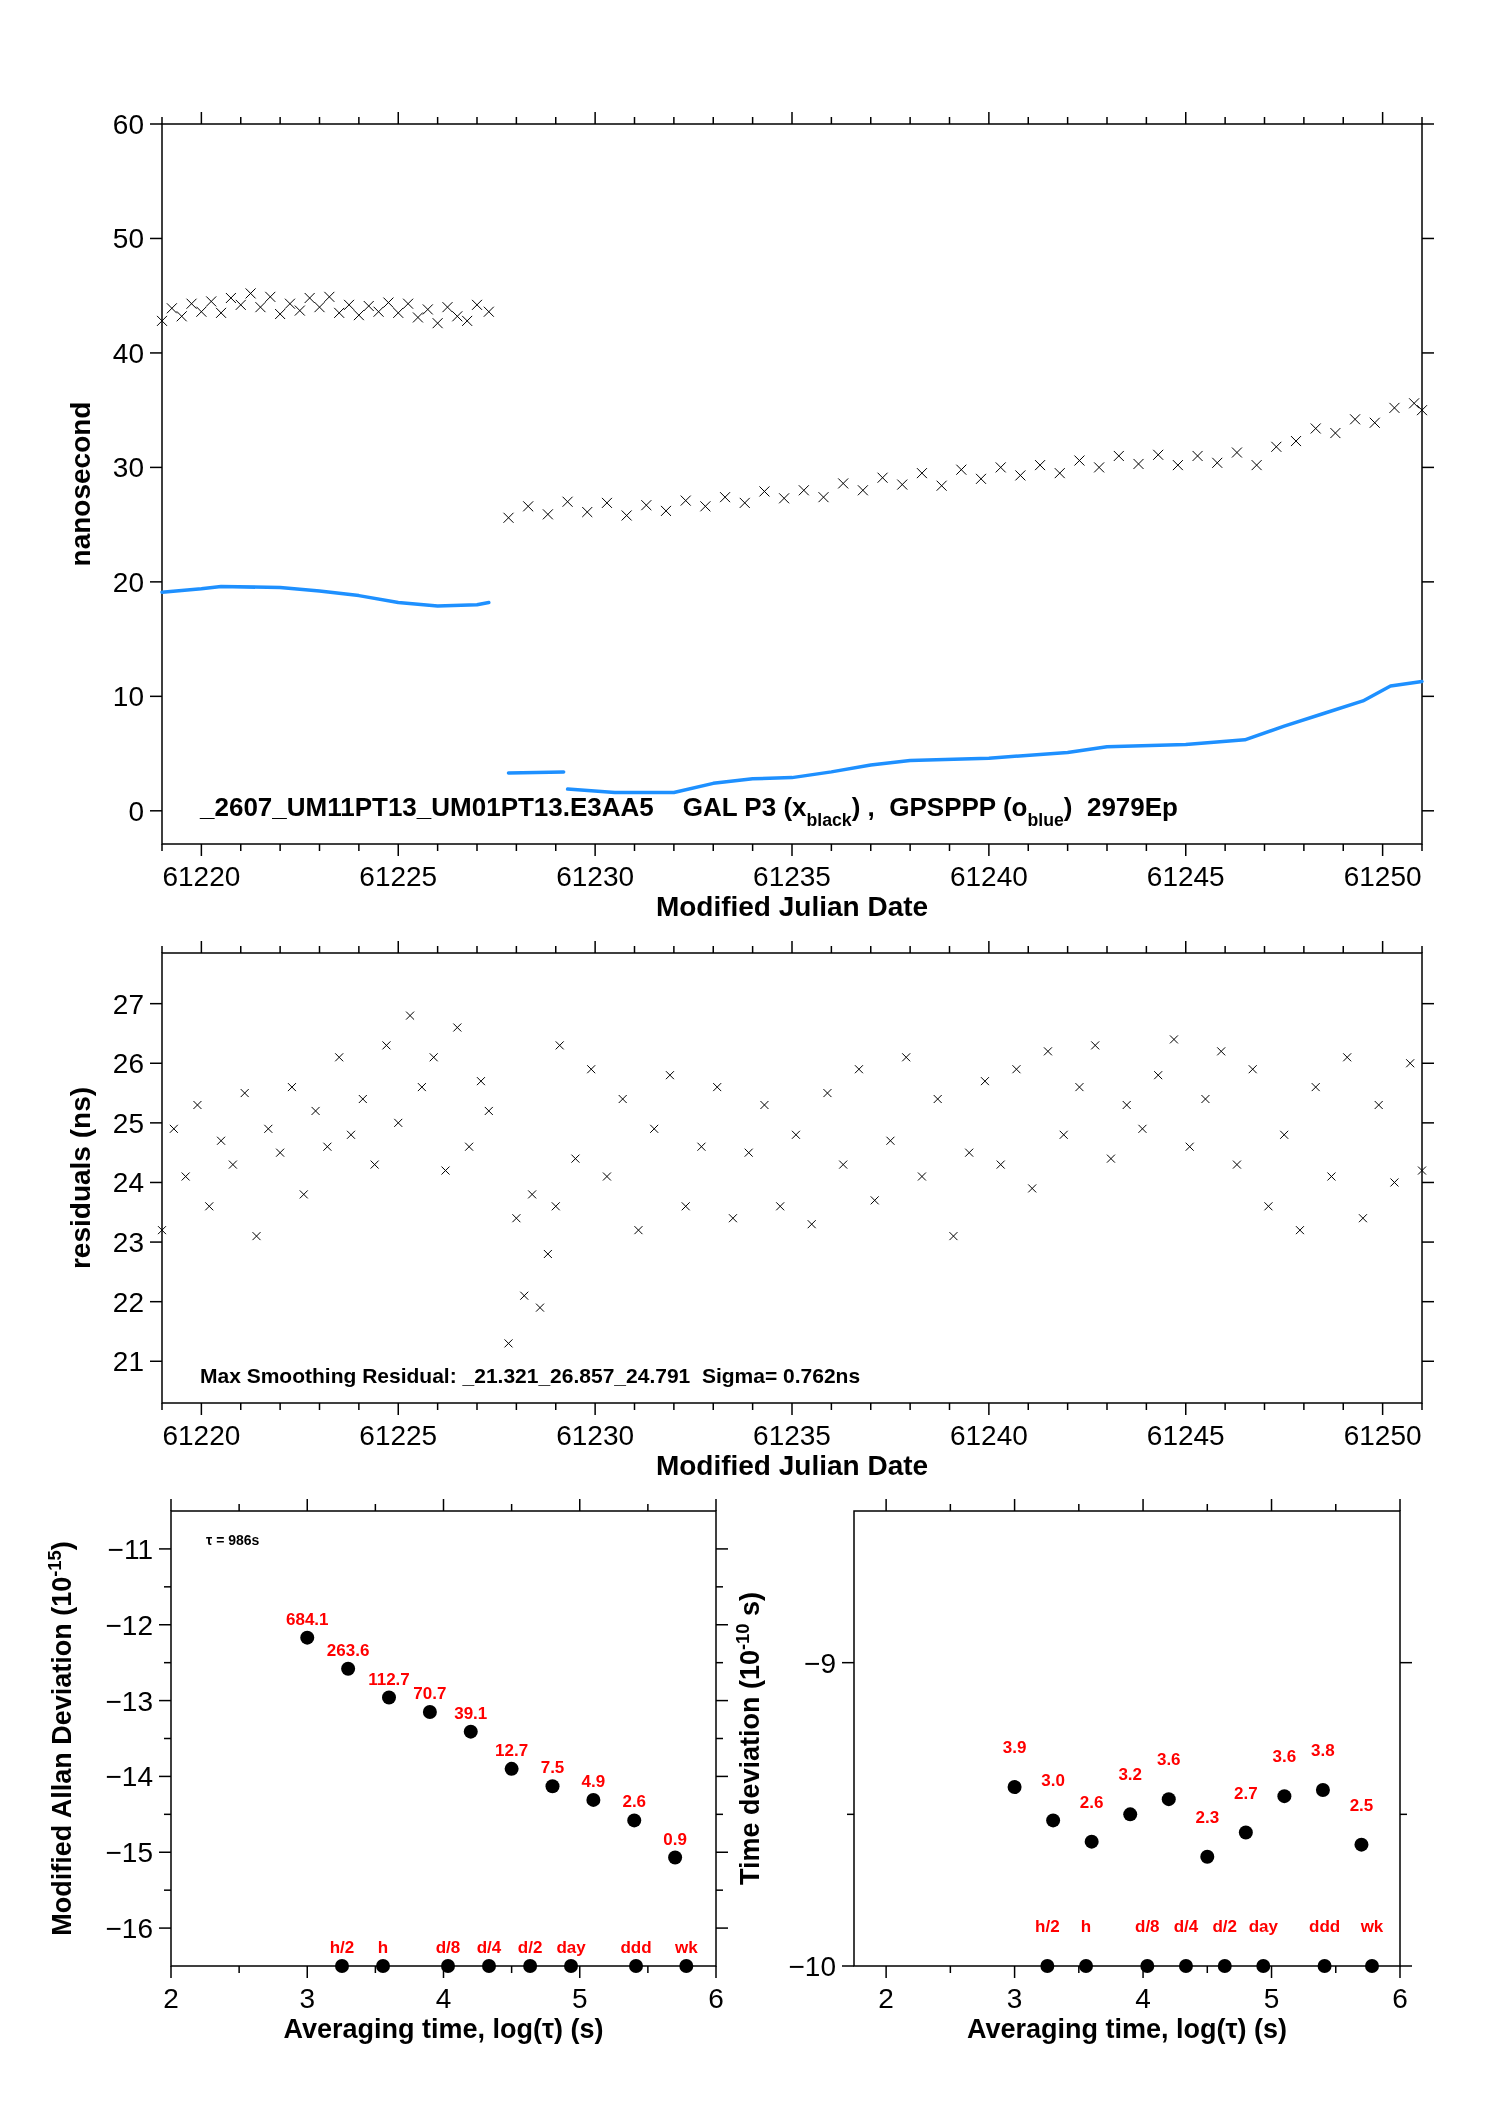 The width and height of the screenshot is (1488, 2105). I want to click on y-tick-label: 20, so click(128, 582).